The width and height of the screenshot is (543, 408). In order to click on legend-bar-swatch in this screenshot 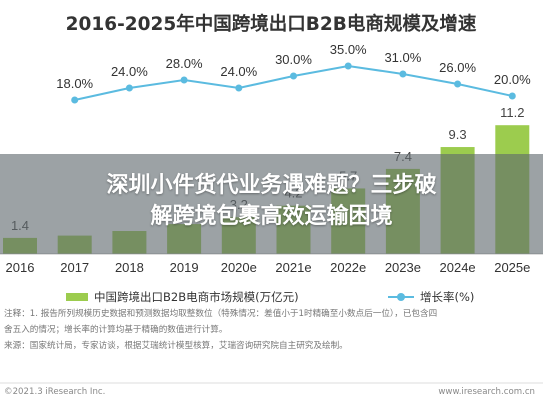, I will do `click(77, 297)`.